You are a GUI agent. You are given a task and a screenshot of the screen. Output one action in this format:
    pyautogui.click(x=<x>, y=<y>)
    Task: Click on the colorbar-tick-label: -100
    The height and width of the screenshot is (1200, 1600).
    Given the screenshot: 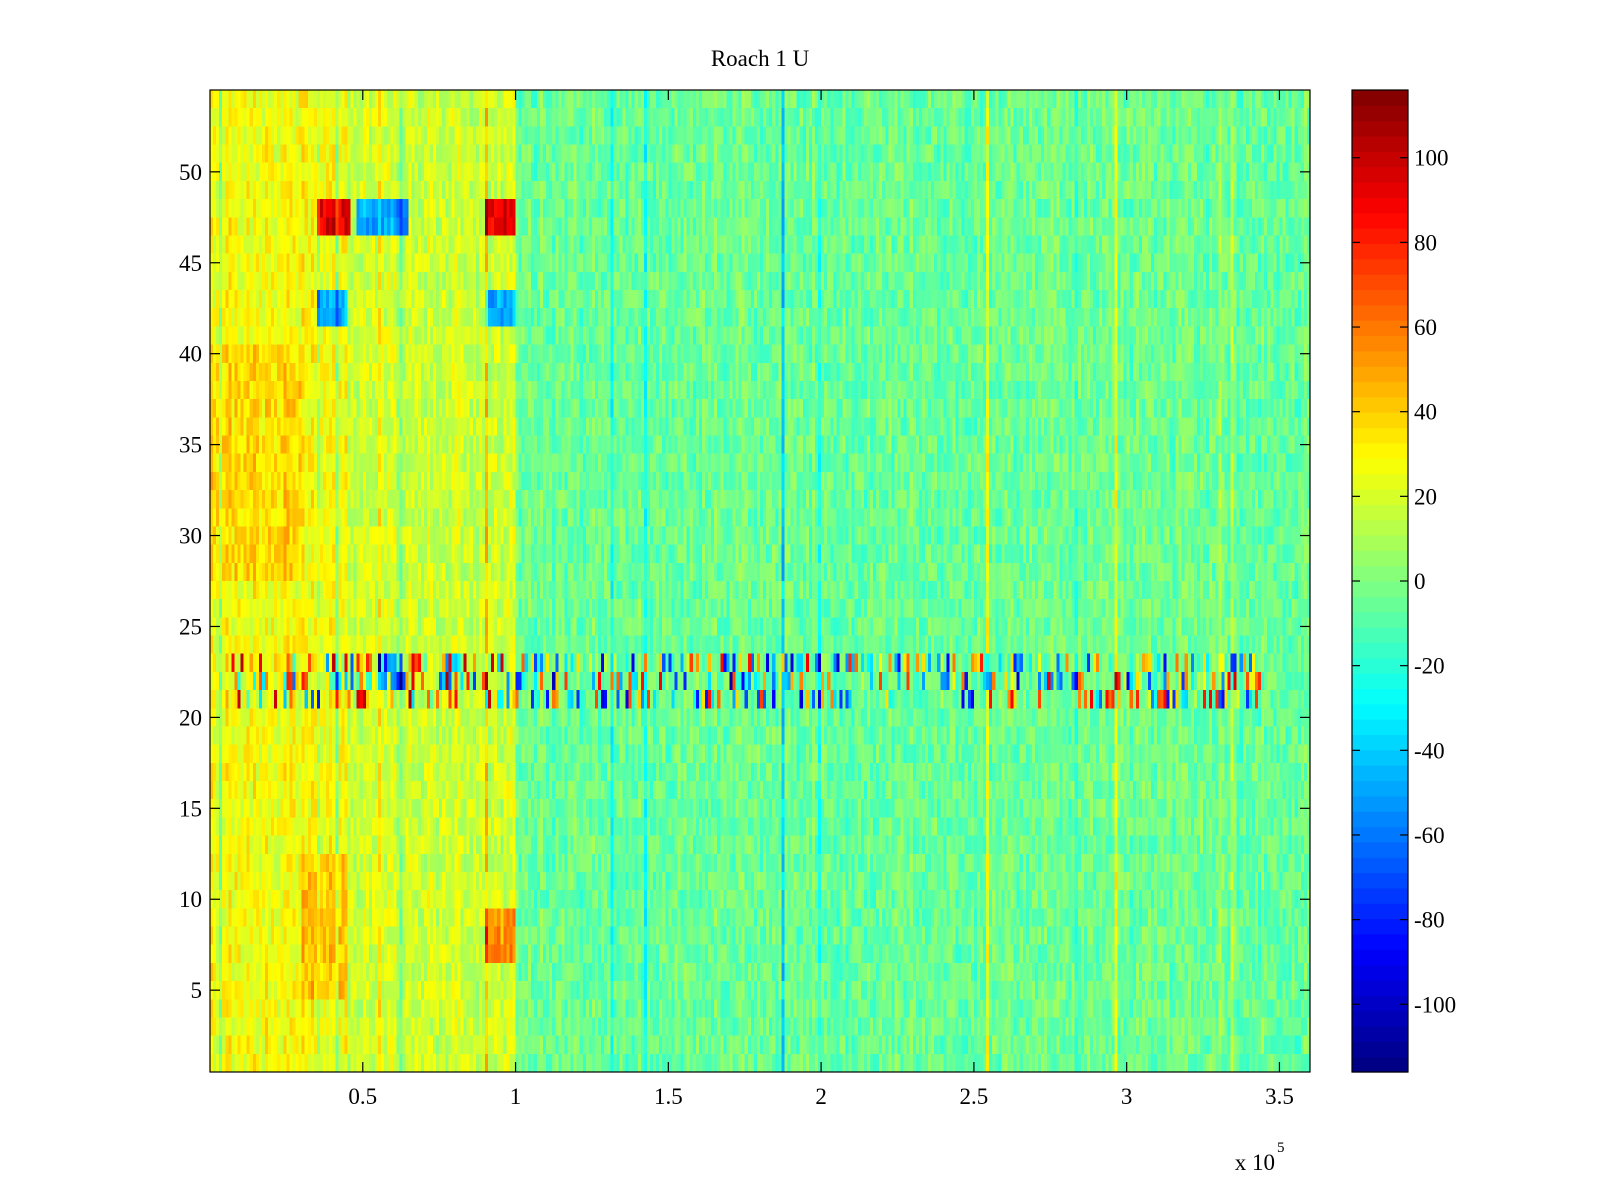 What is the action you would take?
    pyautogui.click(x=1435, y=1004)
    